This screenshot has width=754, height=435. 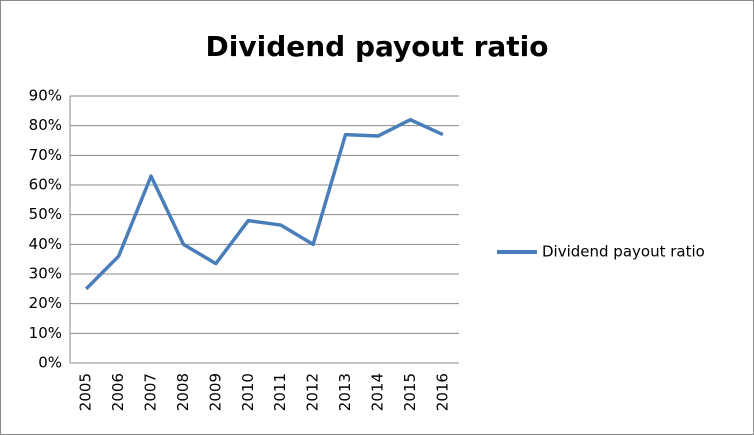 I want to click on y-tick-label: 10%, so click(x=45, y=333).